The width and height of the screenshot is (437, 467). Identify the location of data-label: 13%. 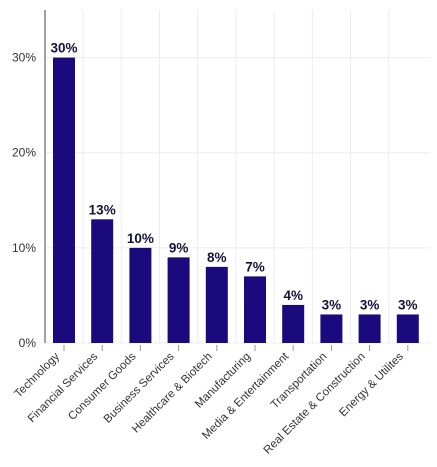
(102, 209).